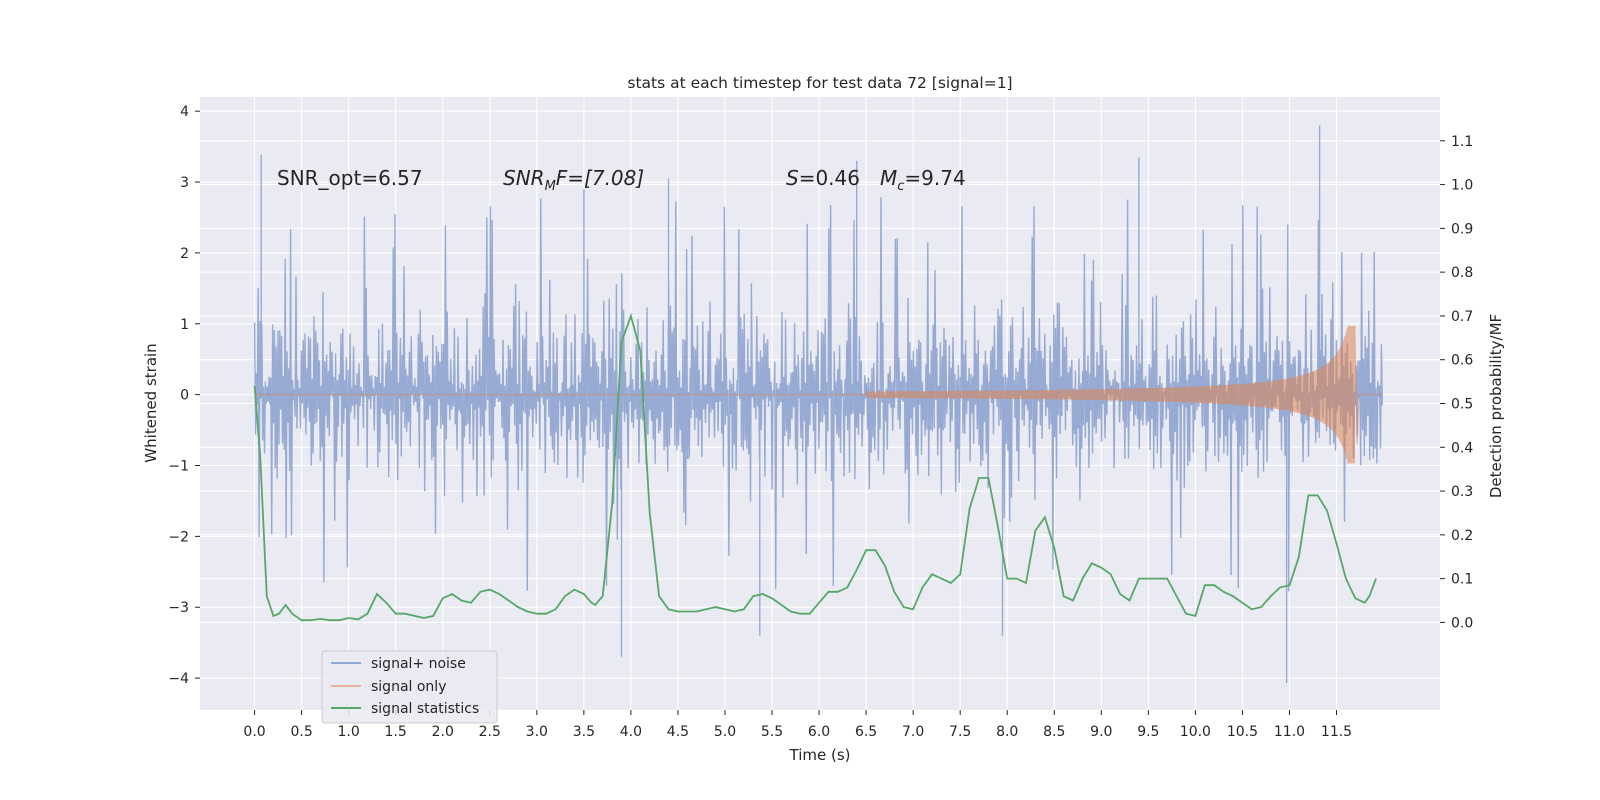 The image size is (1600, 800). What do you see at coordinates (178, 608) in the screenshot?
I see `y-tick-label: −3` at bounding box center [178, 608].